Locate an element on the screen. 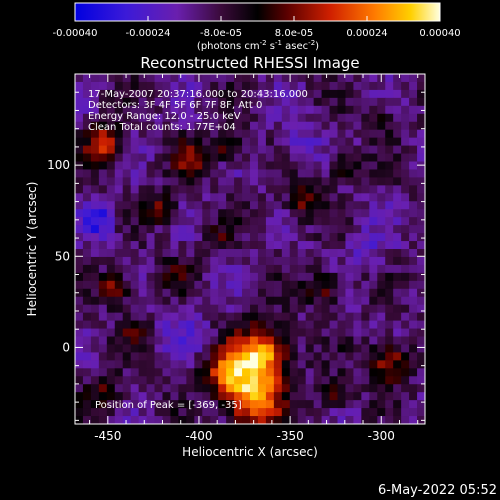 The width and height of the screenshot is (500, 500). colorbar-tick-label: -0.00040 is located at coordinates (75, 33).